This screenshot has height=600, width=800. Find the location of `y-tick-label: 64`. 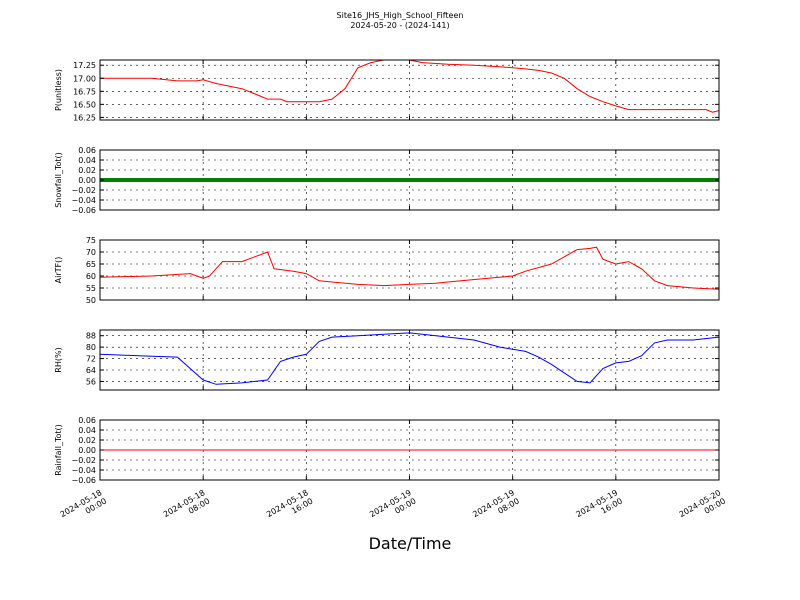

y-tick-label: 64 is located at coordinates (91, 370).